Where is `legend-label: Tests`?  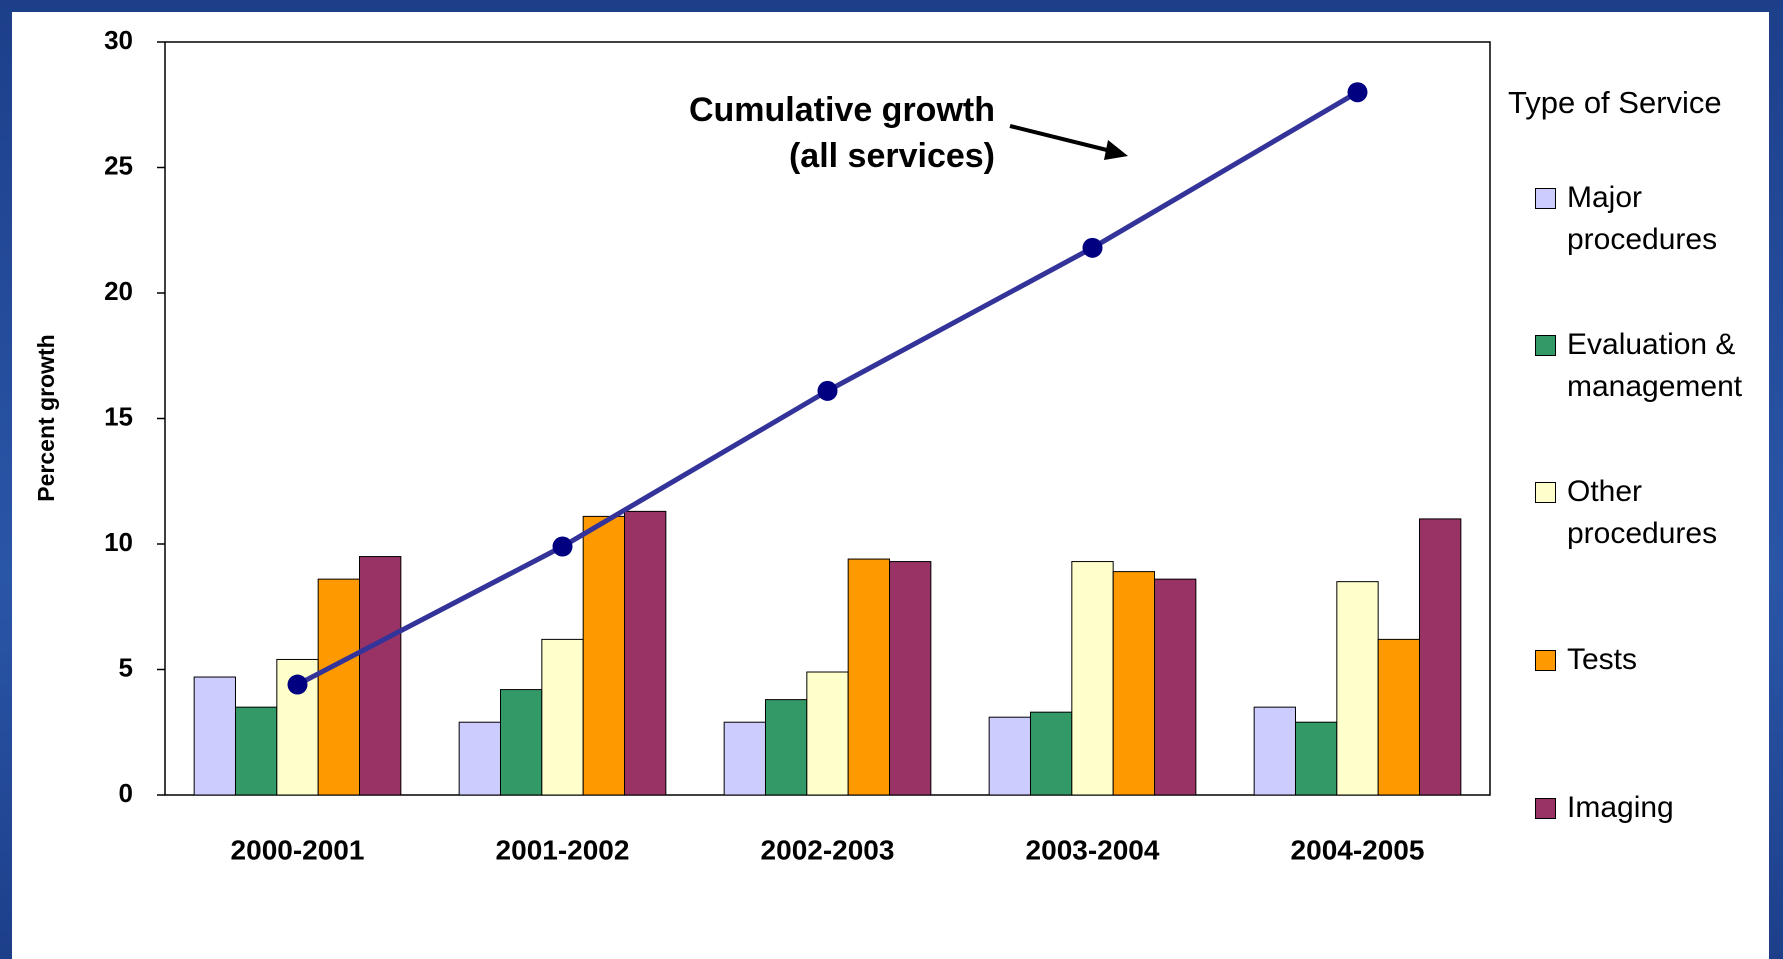
legend-label: Tests is located at coordinates (1602, 659).